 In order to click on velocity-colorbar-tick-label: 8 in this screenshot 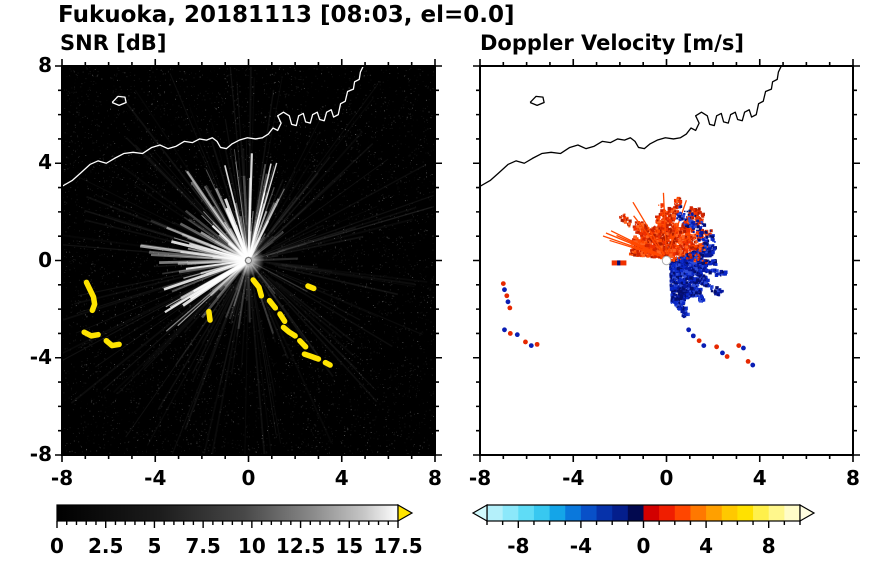, I will do `click(768, 546)`.